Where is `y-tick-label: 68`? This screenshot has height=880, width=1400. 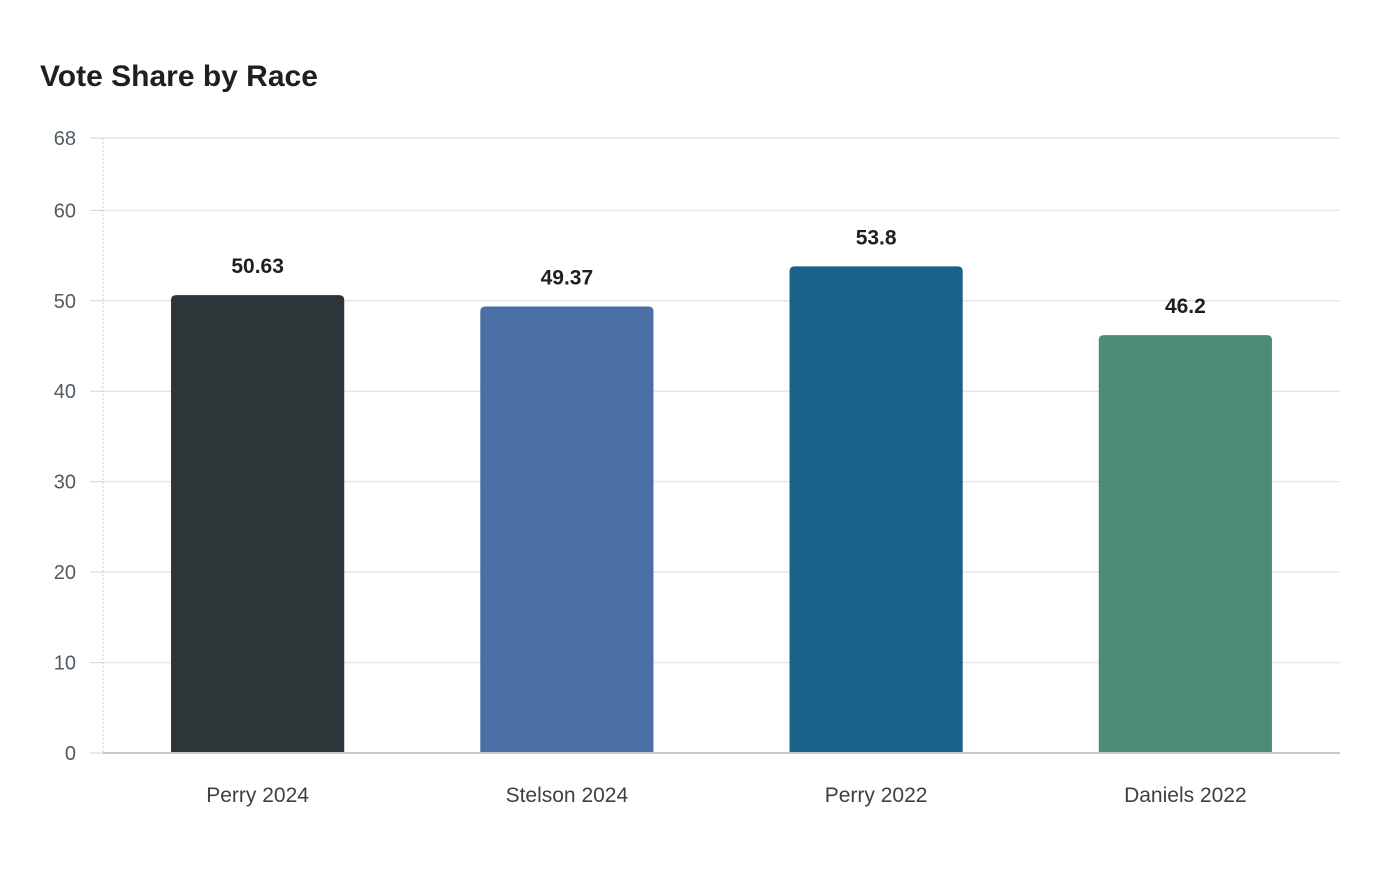 y-tick-label: 68 is located at coordinates (65, 139).